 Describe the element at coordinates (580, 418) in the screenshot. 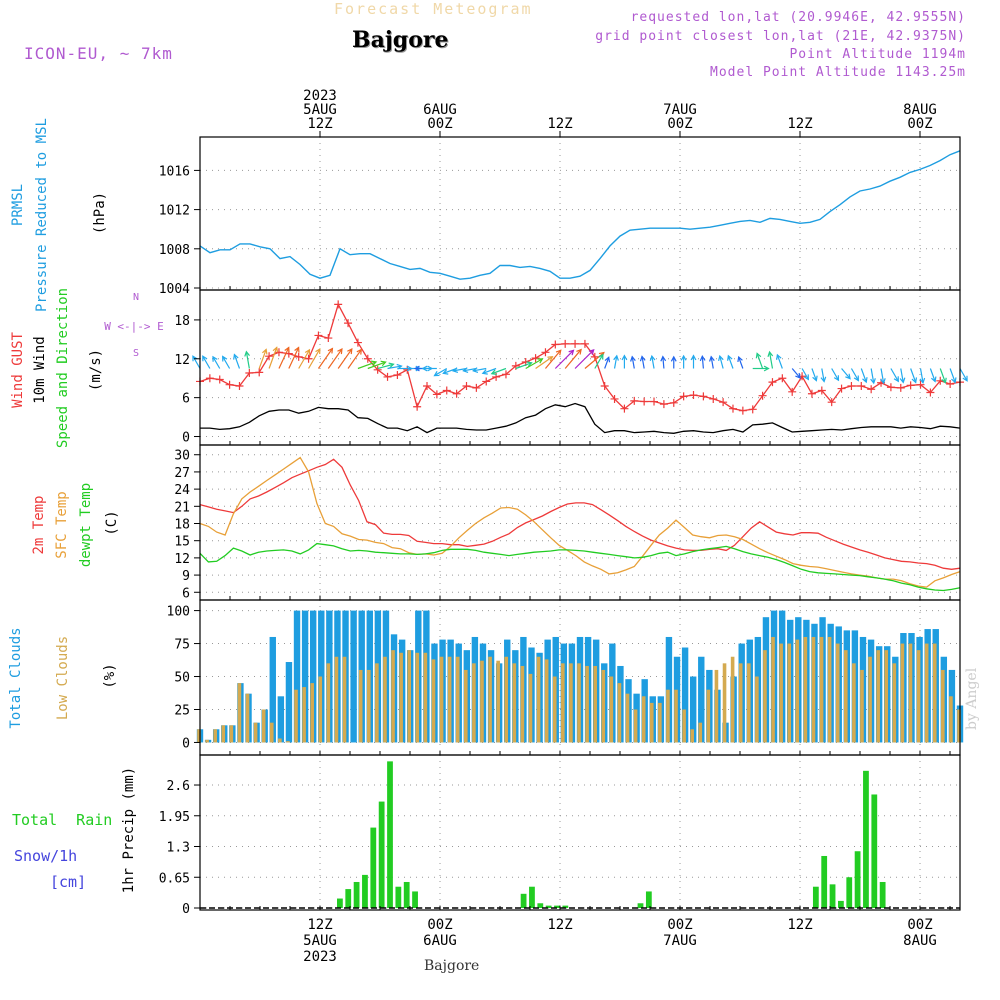

I see `wind-speed-line` at that location.